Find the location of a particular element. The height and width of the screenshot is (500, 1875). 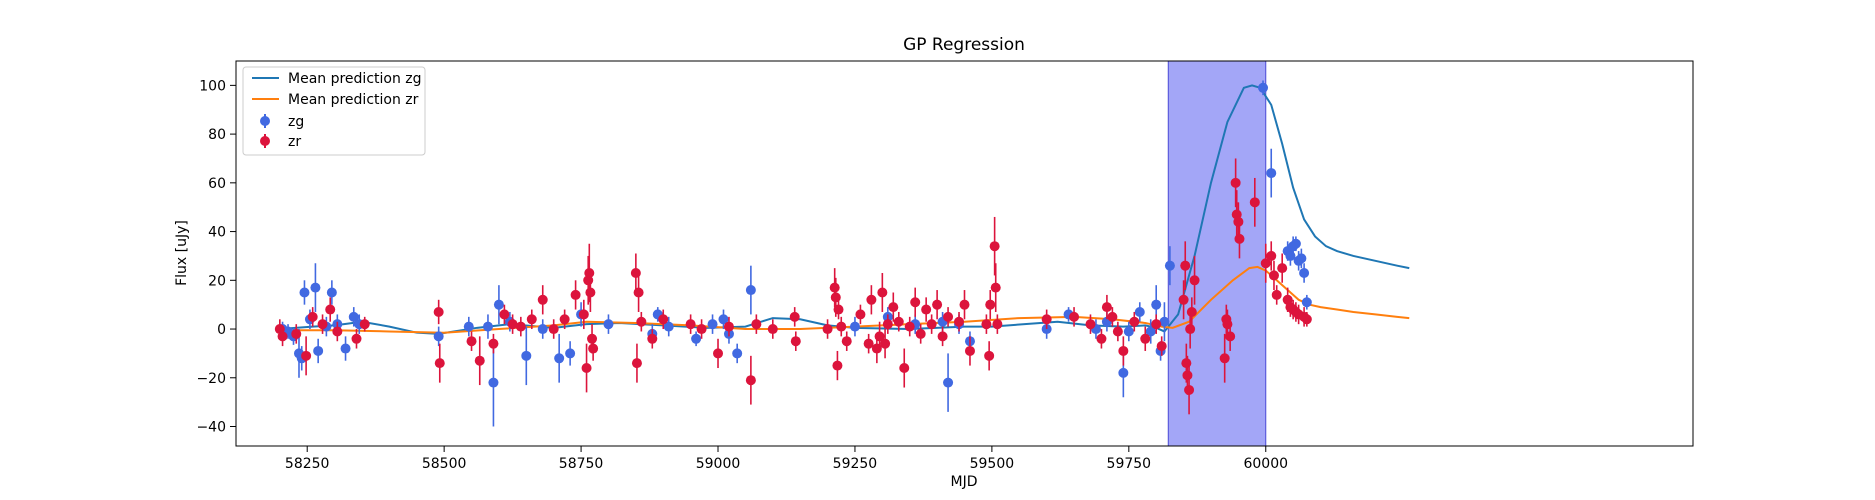

legend-label-zg: zg is located at coordinates (296, 122).